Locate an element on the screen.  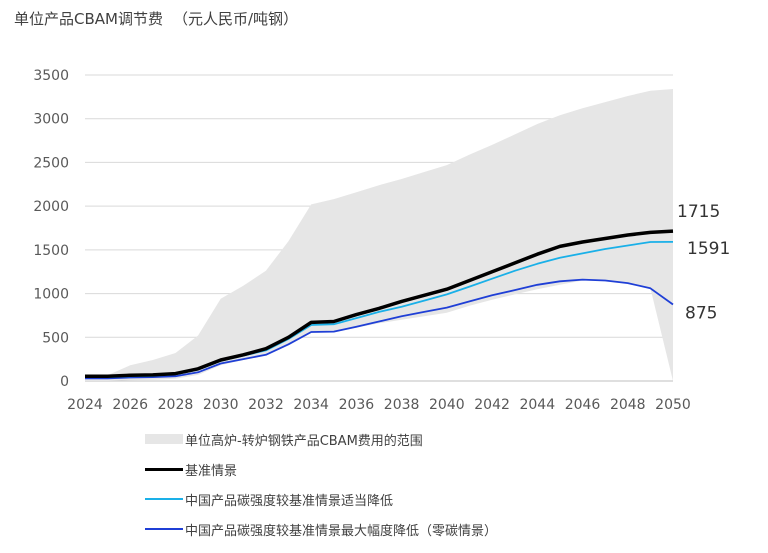
y-tick-label: 1000 is located at coordinates (51, 295).